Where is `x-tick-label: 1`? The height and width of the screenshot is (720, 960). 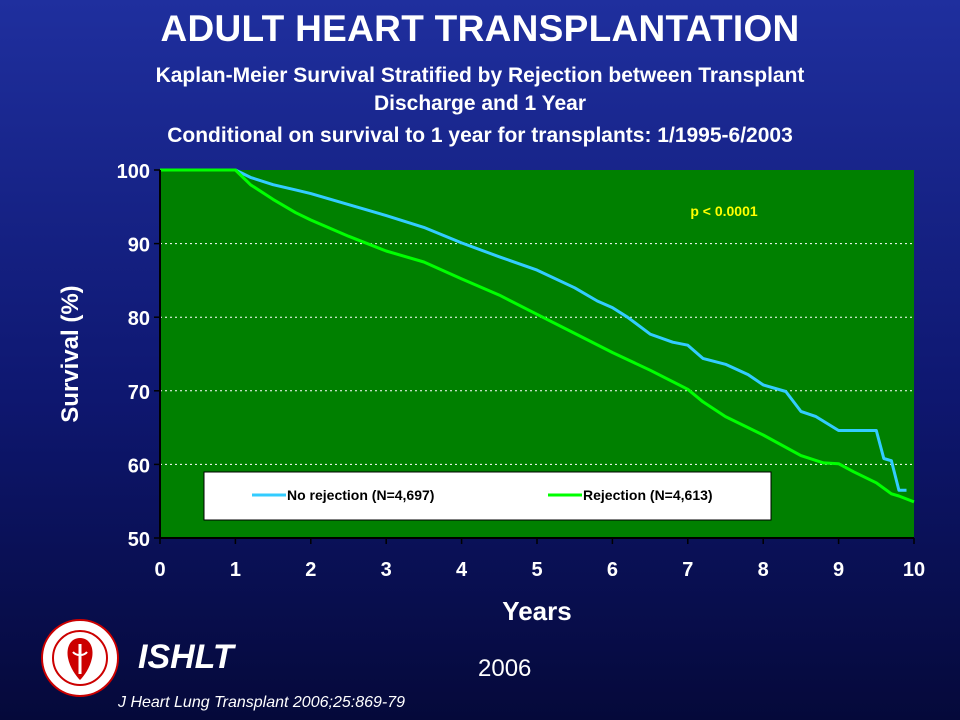
x-tick-label: 1 is located at coordinates (235, 570).